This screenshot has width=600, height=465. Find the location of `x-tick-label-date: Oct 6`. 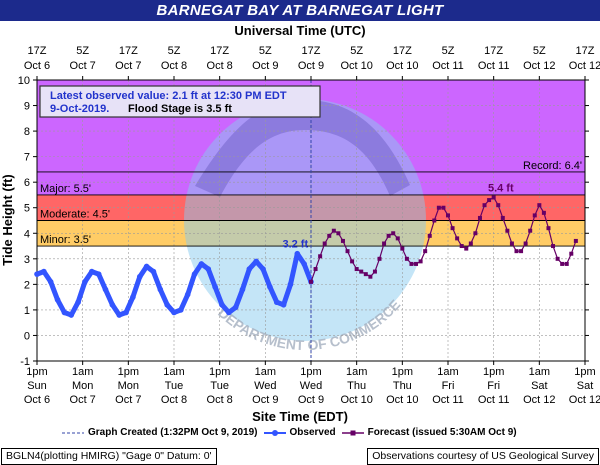

x-tick-label-date: Oct 6 is located at coordinates (37, 400).